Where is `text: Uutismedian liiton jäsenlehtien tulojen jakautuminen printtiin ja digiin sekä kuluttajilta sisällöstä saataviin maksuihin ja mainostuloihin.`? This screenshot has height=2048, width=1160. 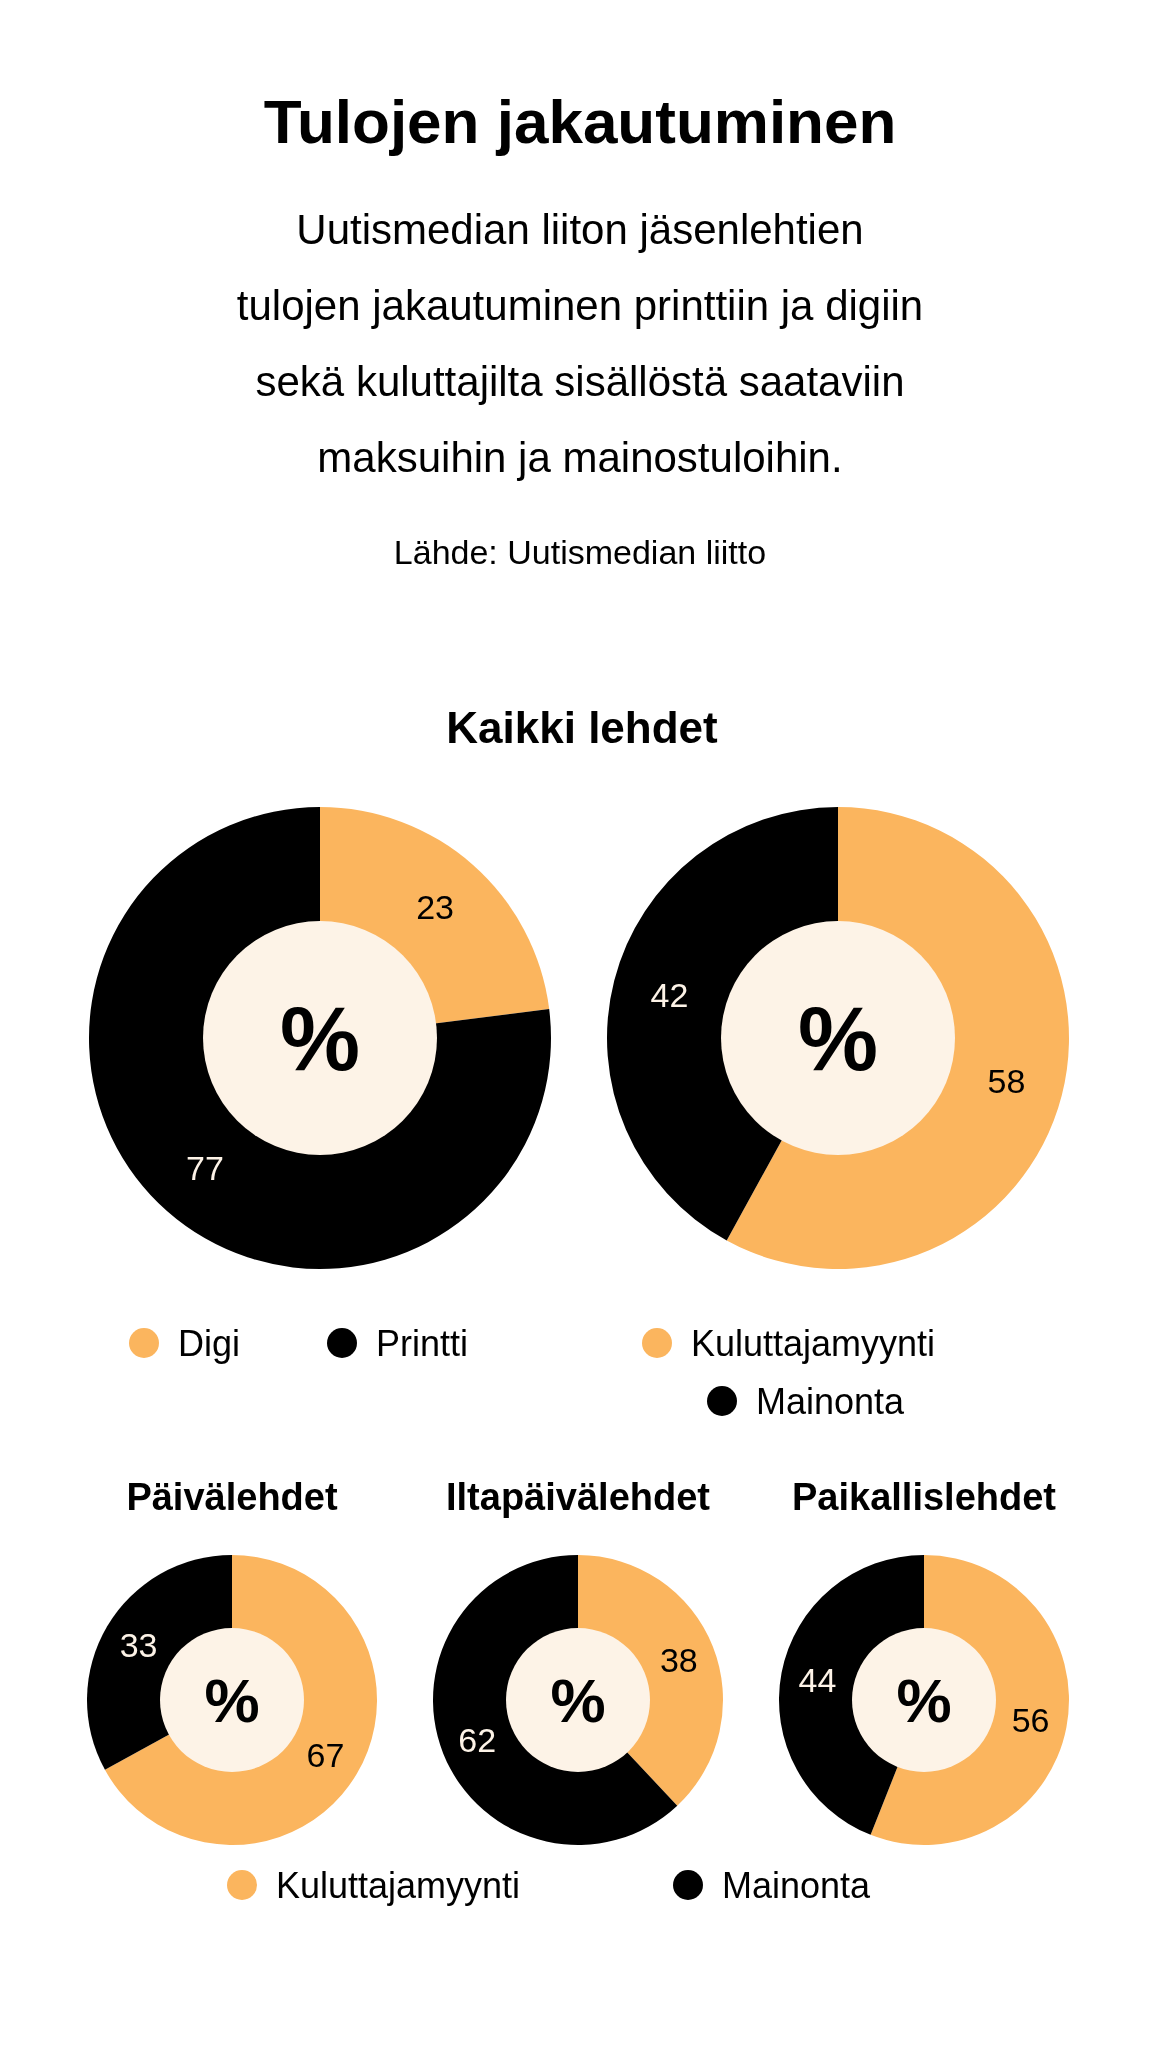 text: Uutismedian liiton jäsenlehtien tulojen jakautuminen printtiin ja digiin sekä kuluttajilta sisällöstä saataviin maksuihin ja mainostuloihin. is located at coordinates (580, 343).